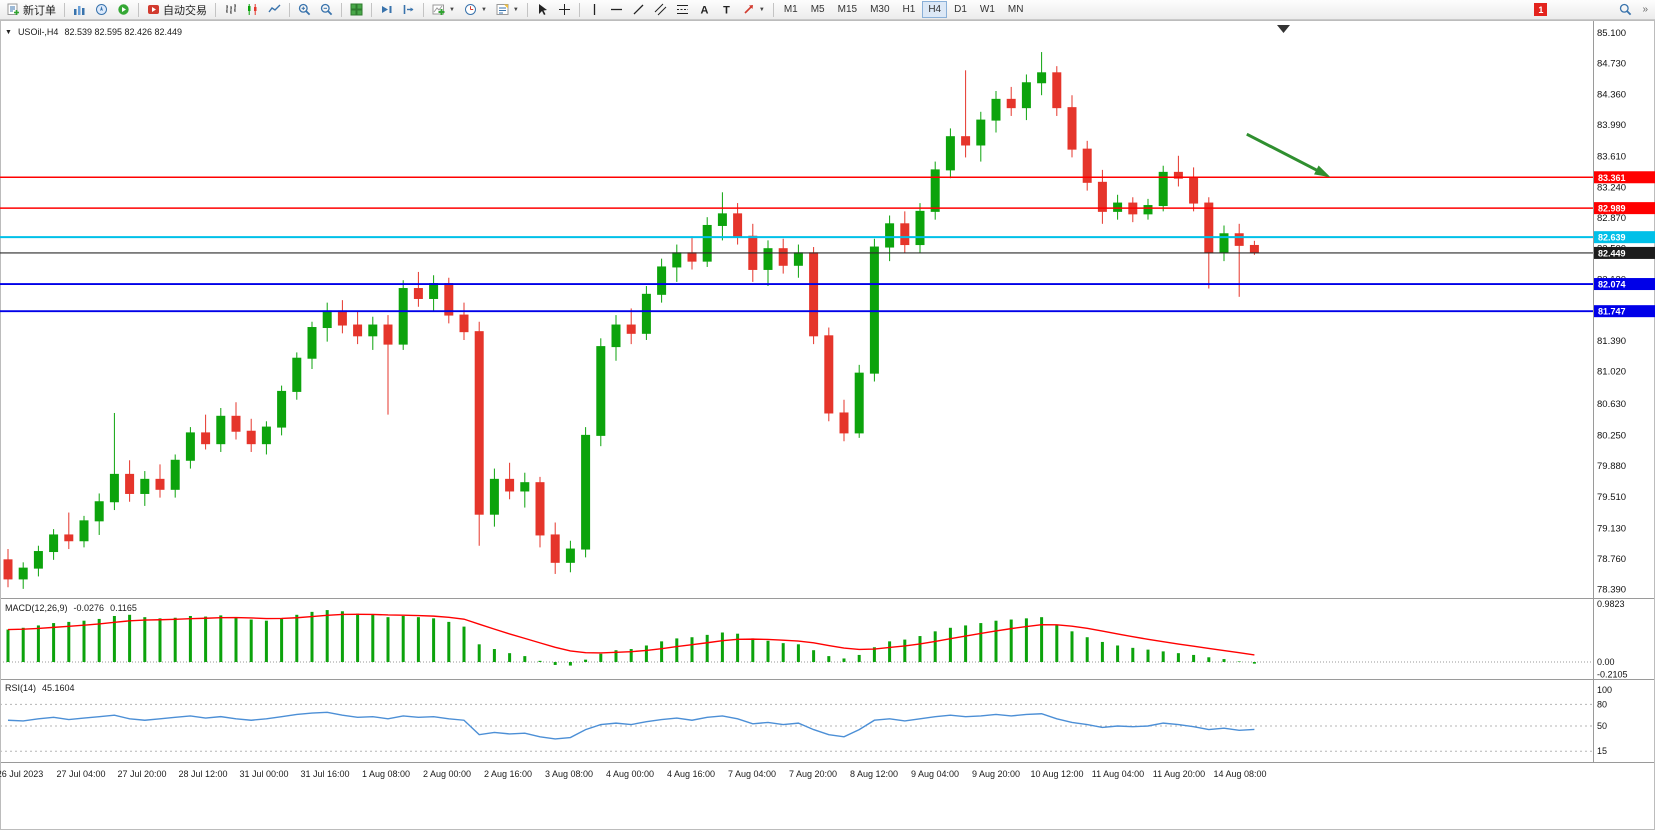  What do you see at coordinates (79, 9) in the screenshot?
I see `market-watch-button` at bounding box center [79, 9].